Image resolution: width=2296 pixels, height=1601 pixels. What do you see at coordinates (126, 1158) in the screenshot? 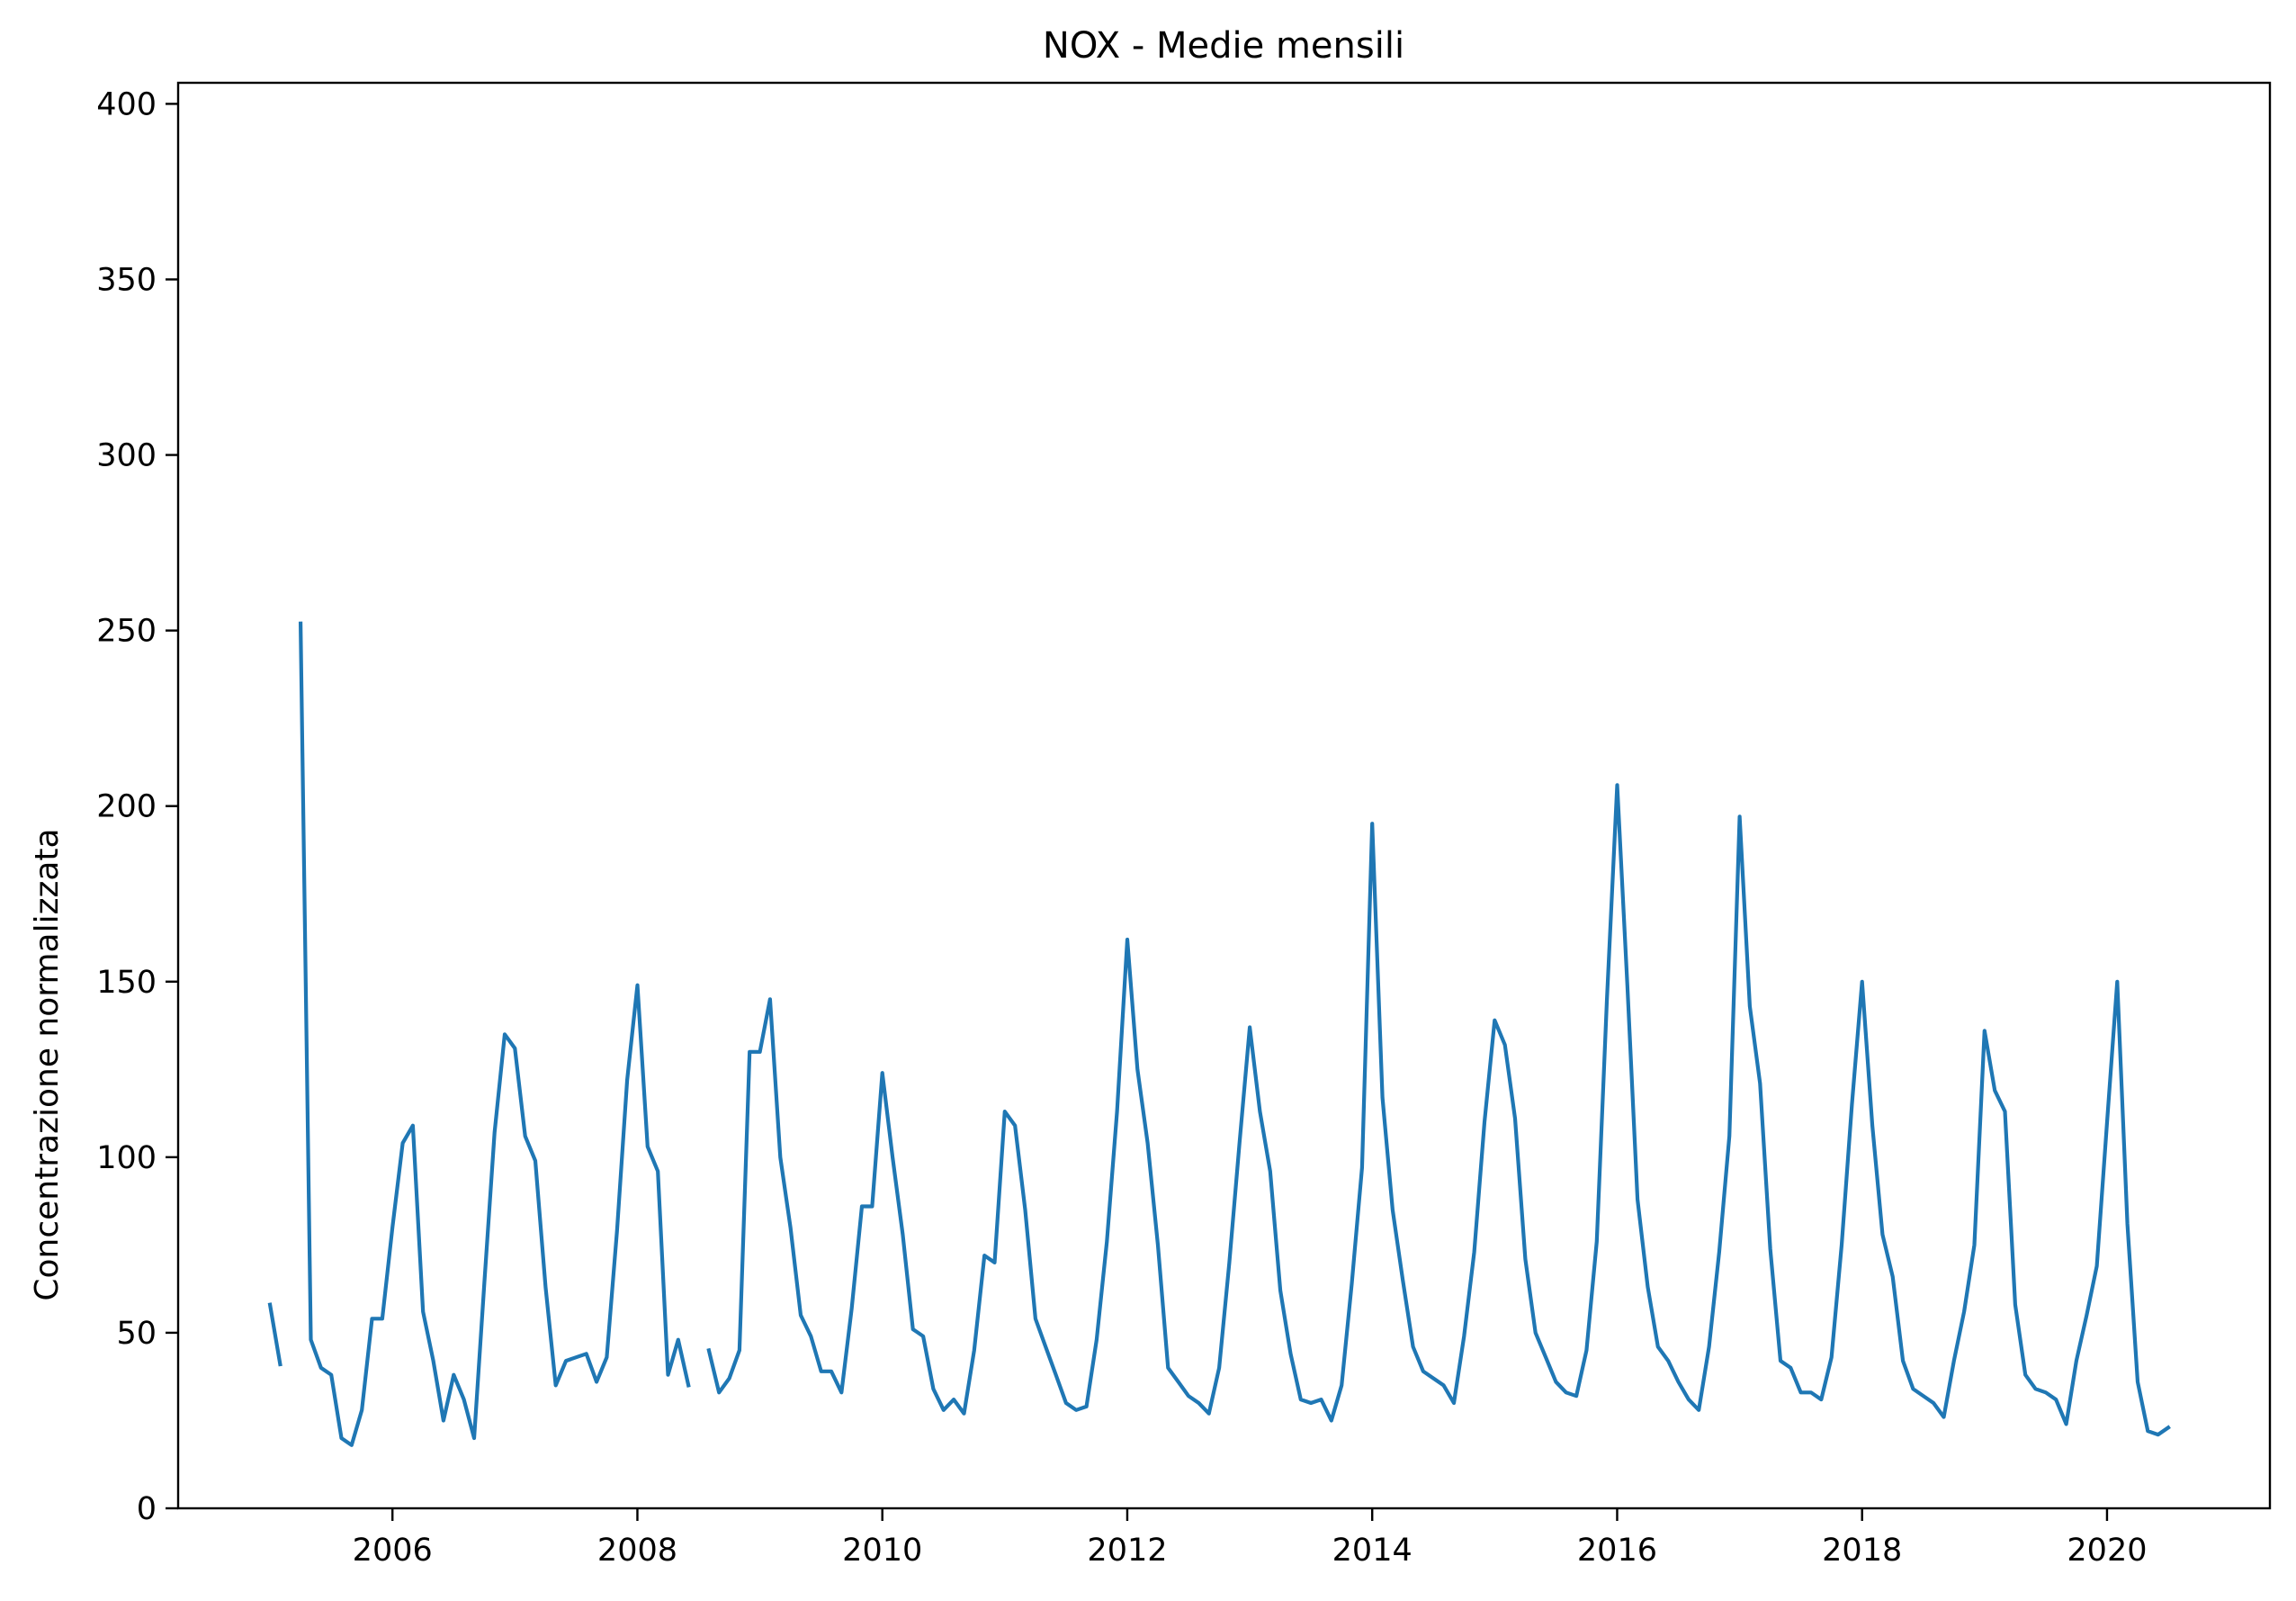
I see `y-tick-label: 100` at bounding box center [126, 1158].